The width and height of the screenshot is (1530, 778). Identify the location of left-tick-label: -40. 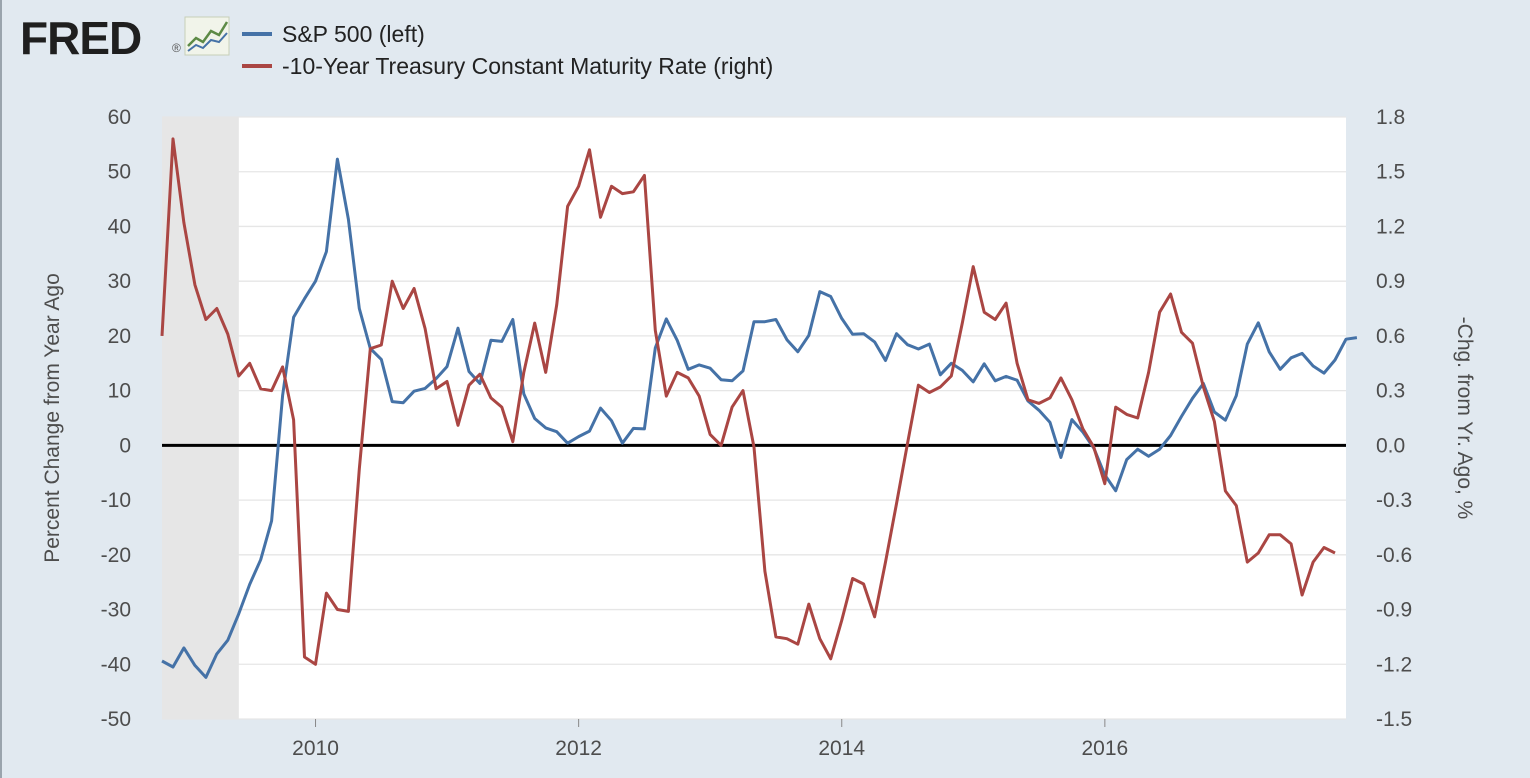
(116, 664).